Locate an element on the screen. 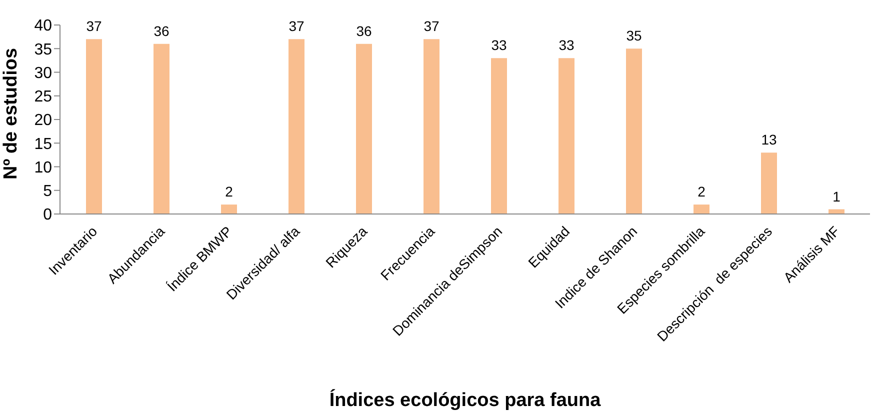 The image size is (880, 414). y-tick-label: 30 is located at coordinates (43, 73).